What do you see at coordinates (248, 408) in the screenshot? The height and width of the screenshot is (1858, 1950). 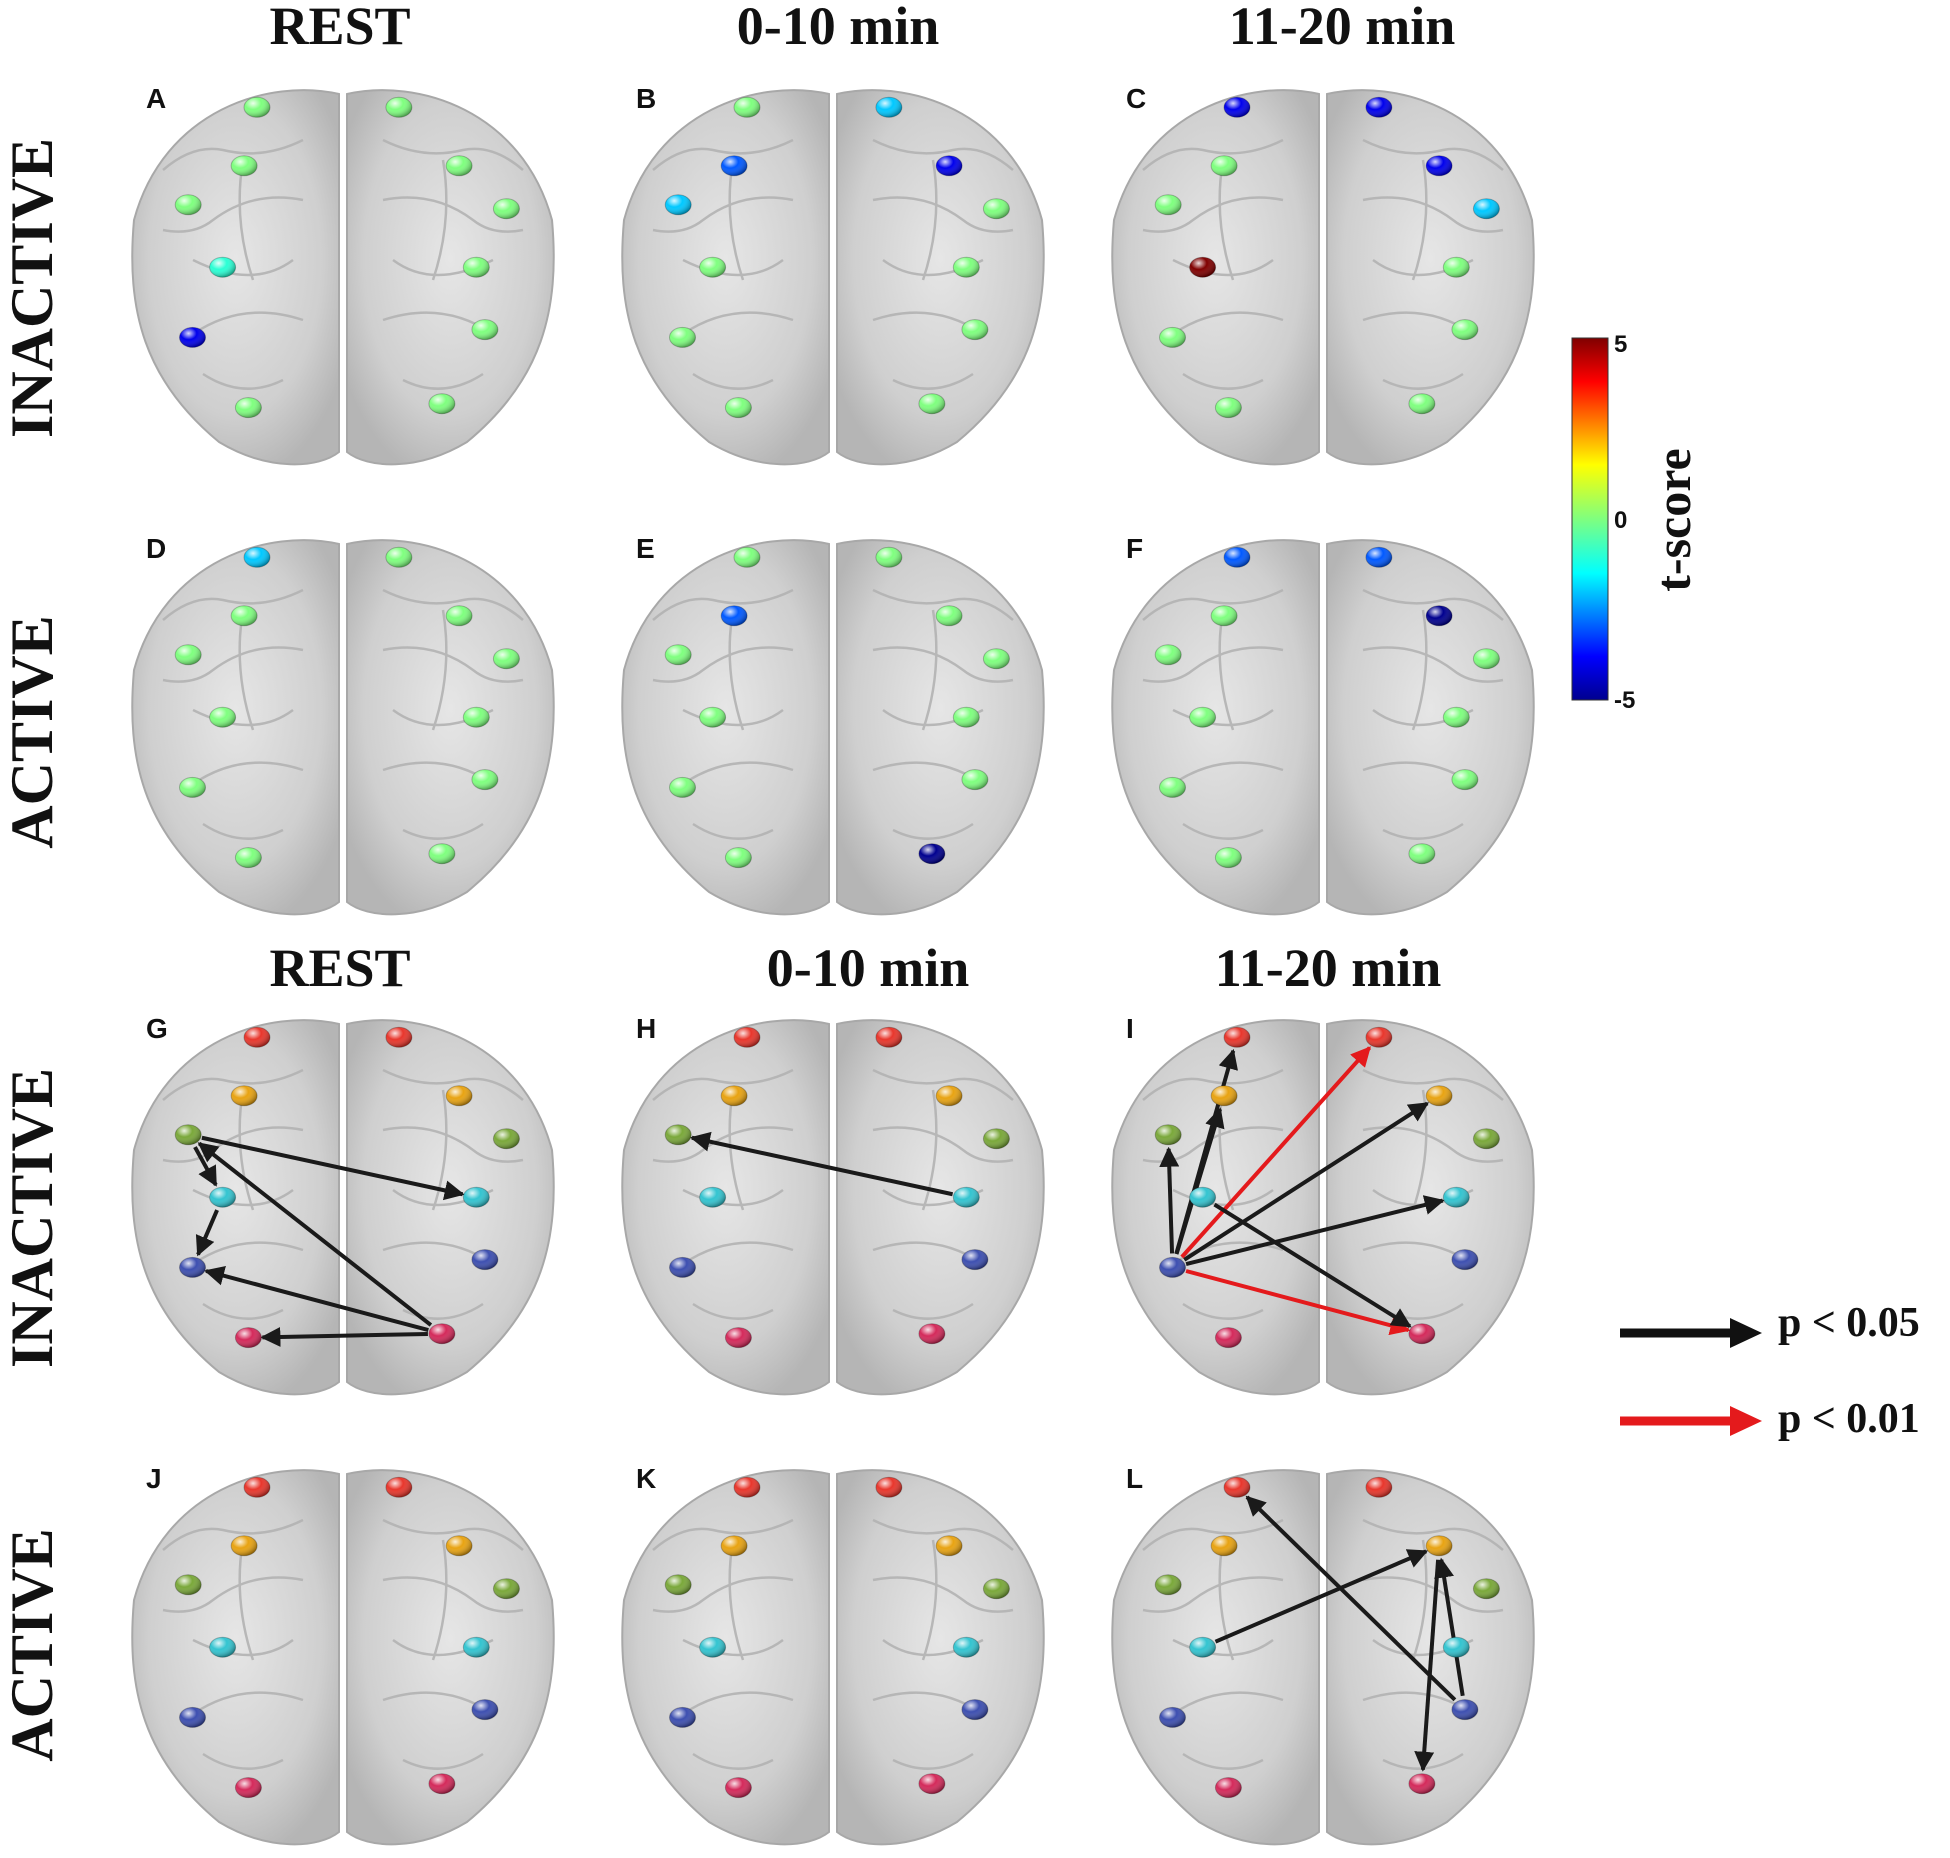 I see `node-L6` at bounding box center [248, 408].